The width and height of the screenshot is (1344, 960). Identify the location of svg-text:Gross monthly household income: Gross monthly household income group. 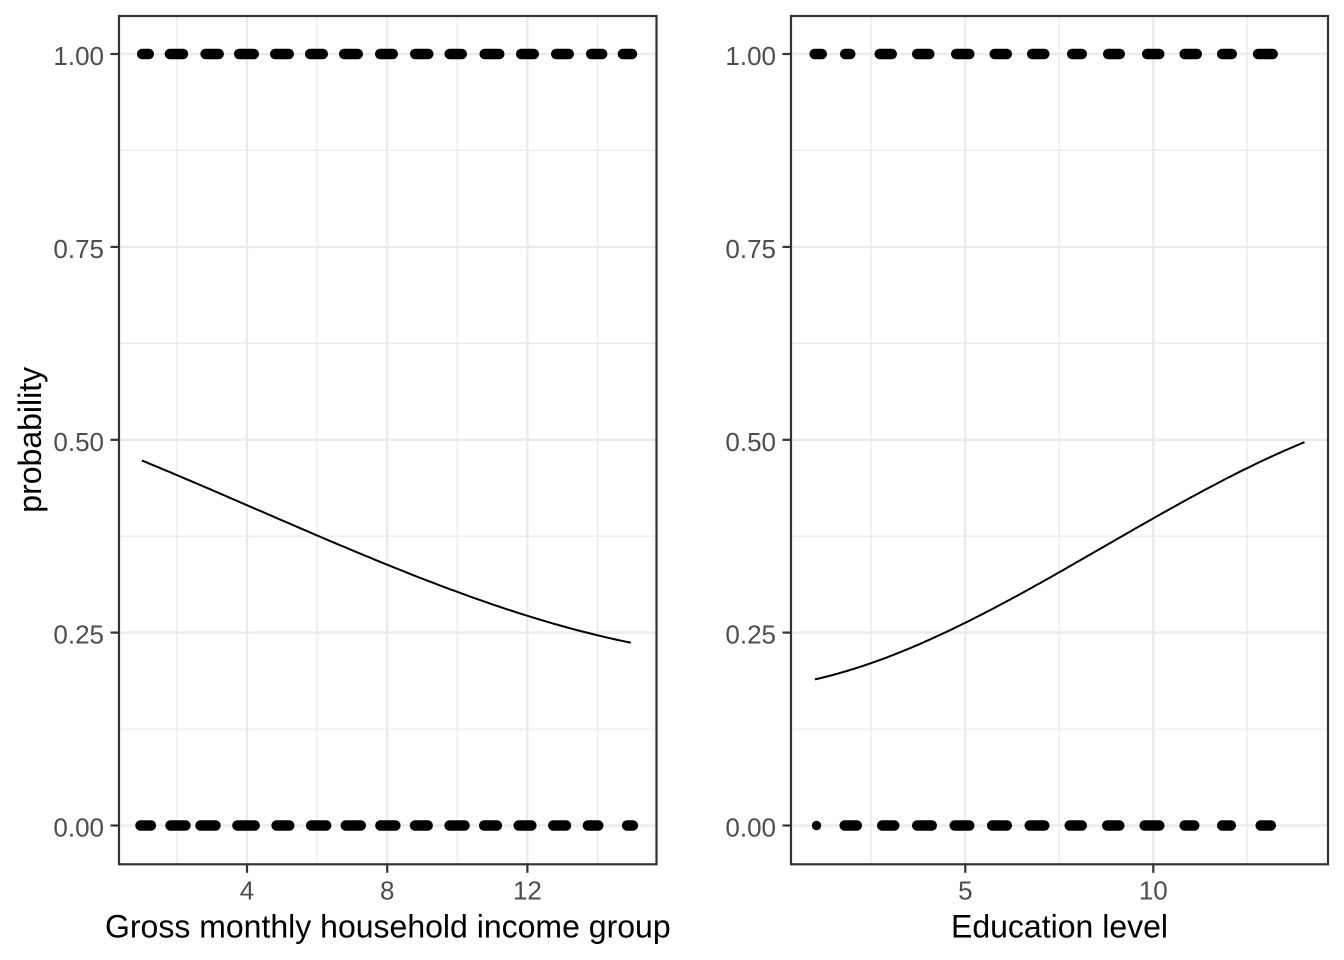
(388, 927).